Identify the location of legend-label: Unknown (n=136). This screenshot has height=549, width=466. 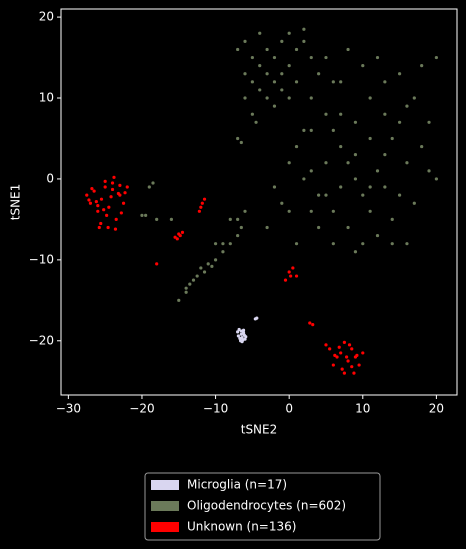
(241, 527).